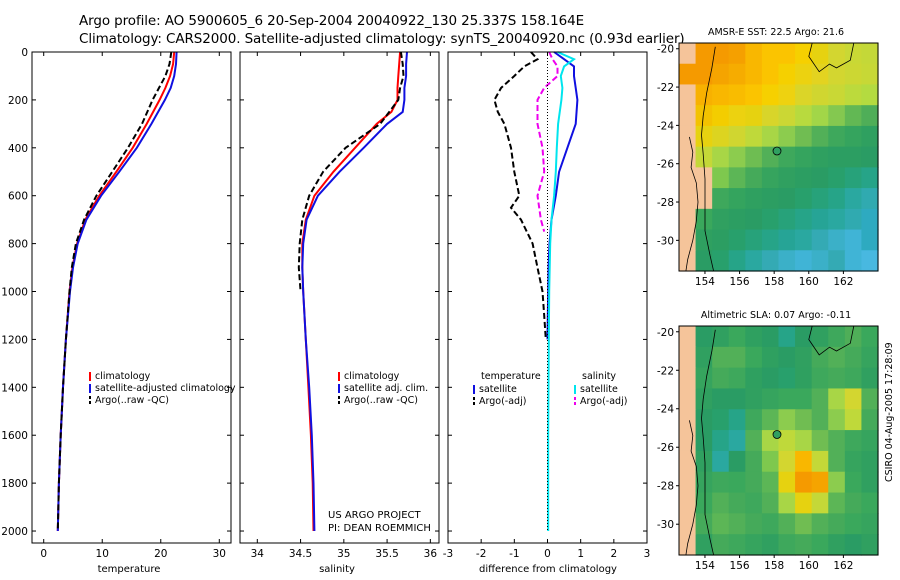  What do you see at coordinates (599, 389) in the screenshot?
I see `legend-entry: satellite` at bounding box center [599, 389].